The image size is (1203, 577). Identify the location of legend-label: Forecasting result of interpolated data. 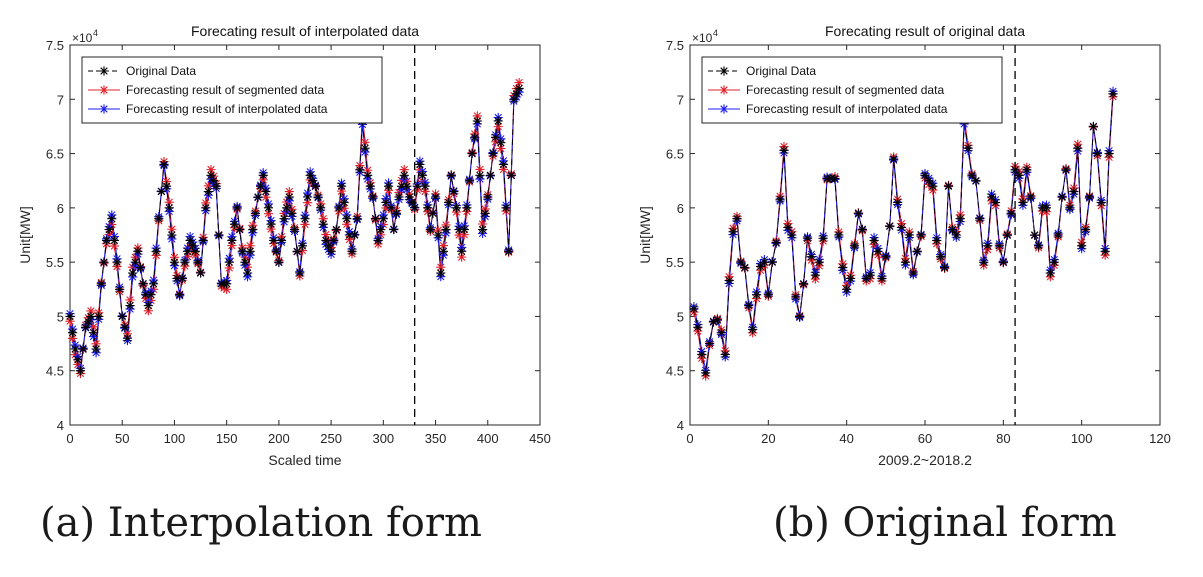
(847, 109).